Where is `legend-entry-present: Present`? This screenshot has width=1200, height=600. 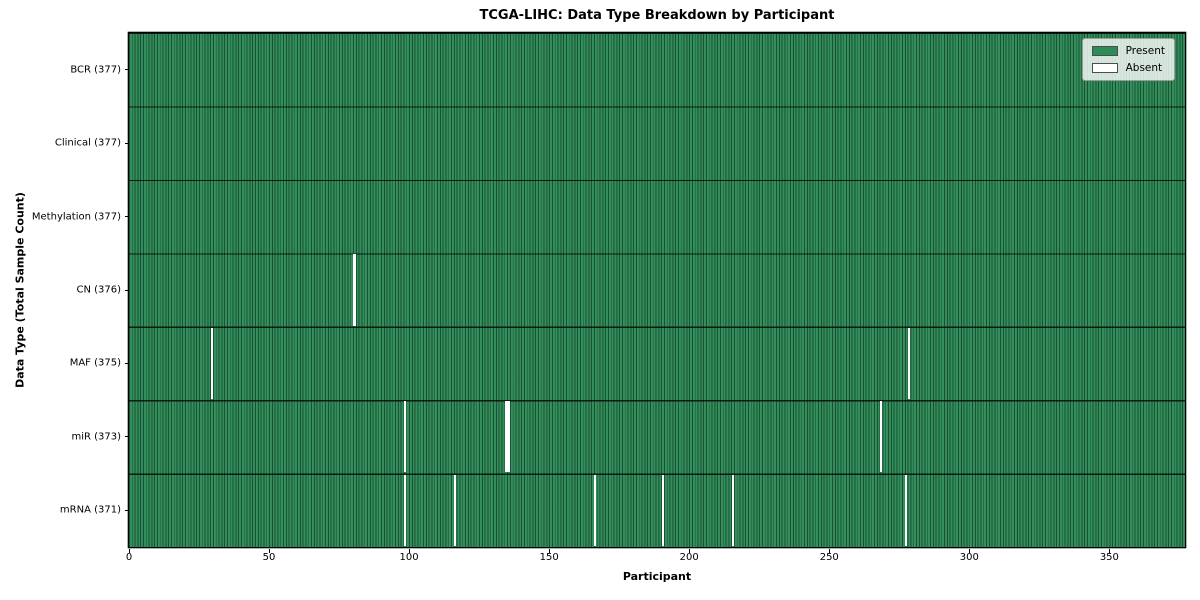 legend-entry-present: Present is located at coordinates (1128, 51).